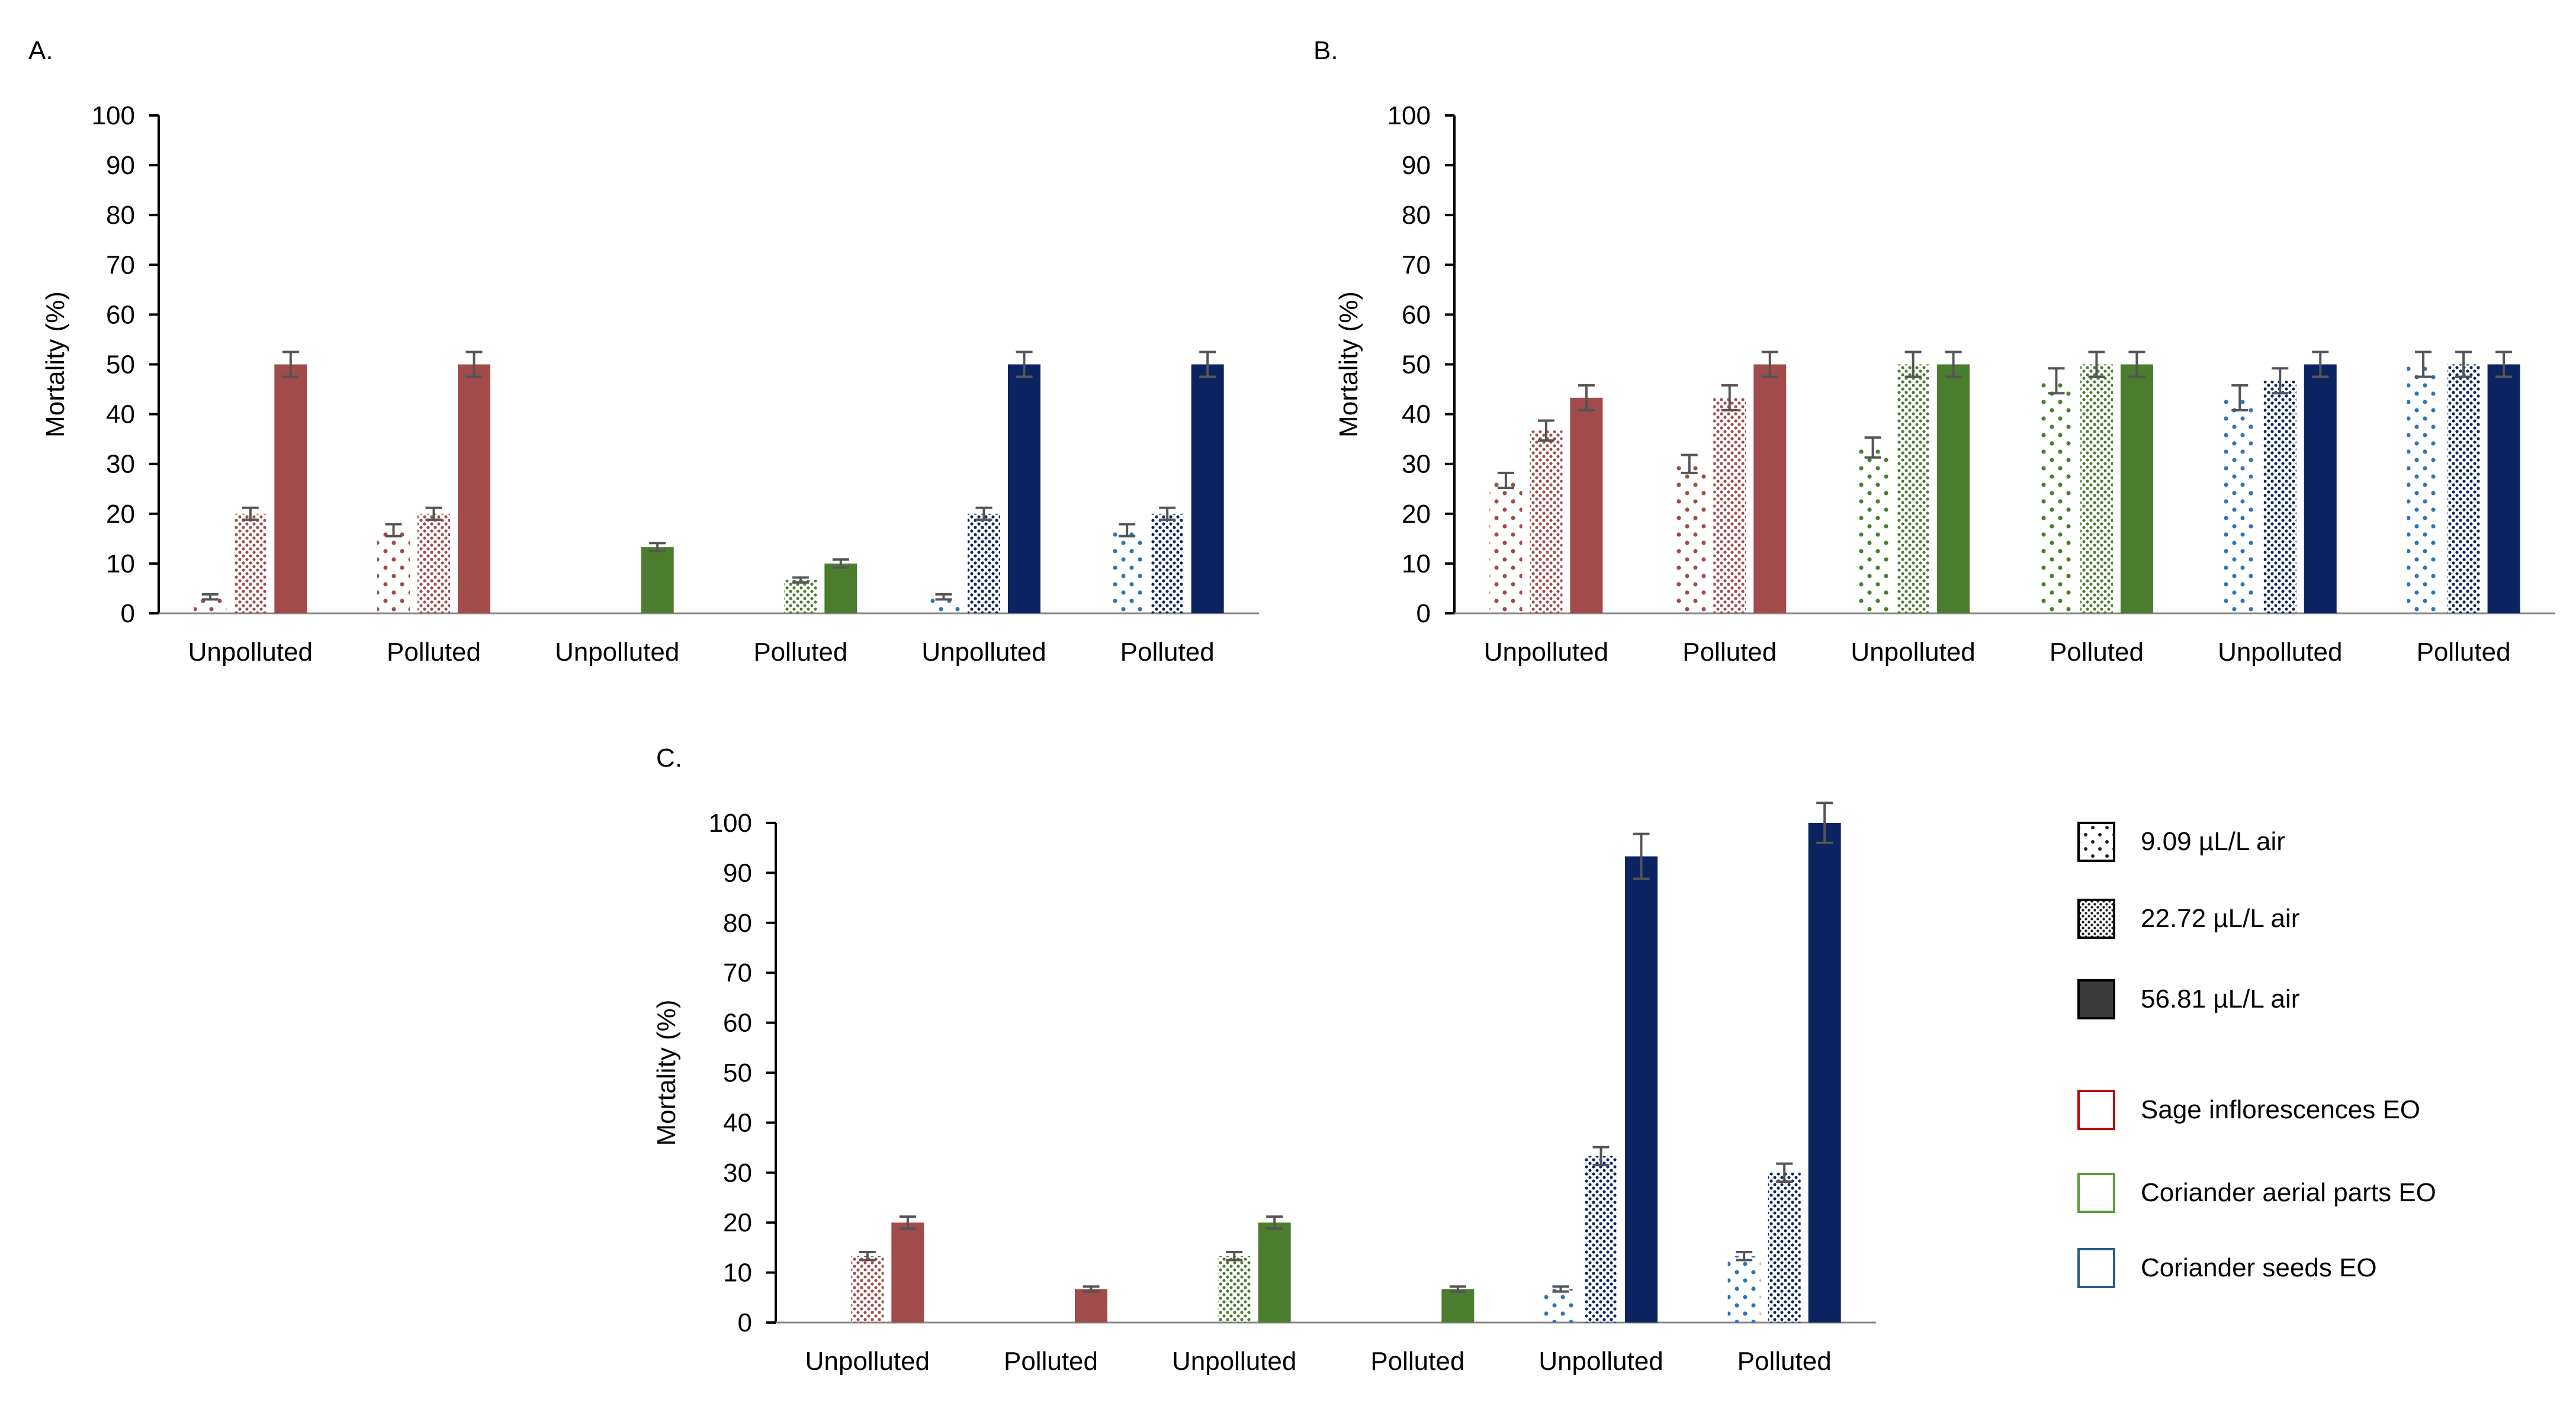 The width and height of the screenshot is (2576, 1406). I want to click on legend-swatch-sage, so click(2096, 1110).